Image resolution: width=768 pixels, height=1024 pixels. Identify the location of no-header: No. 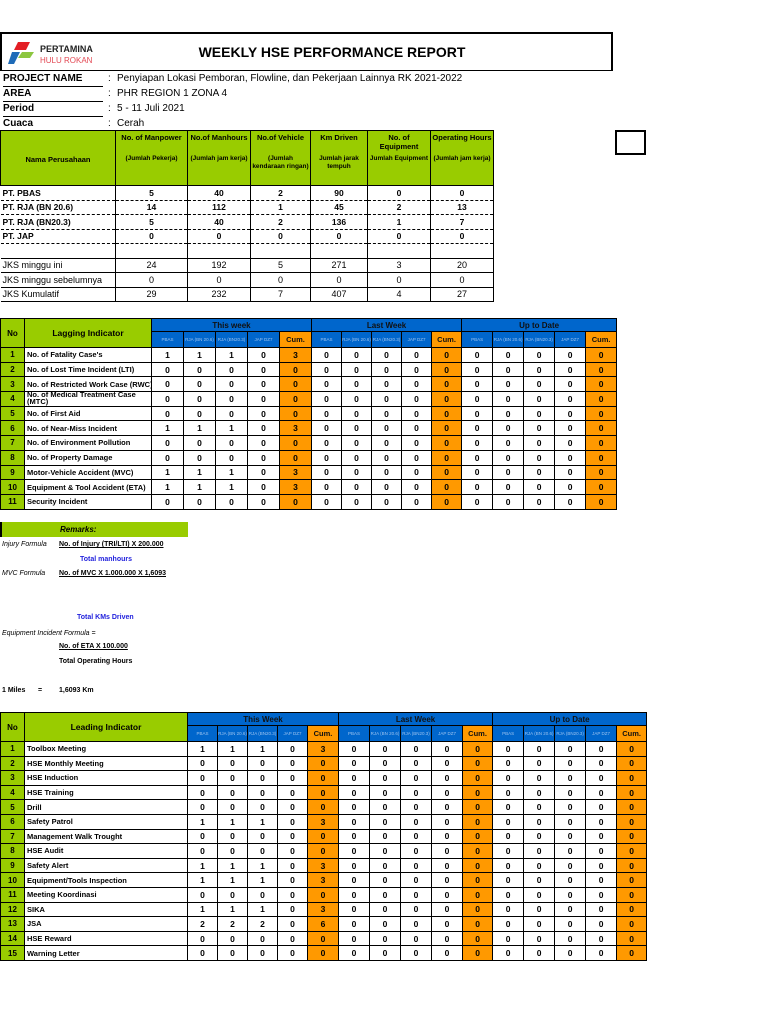
(12, 727).